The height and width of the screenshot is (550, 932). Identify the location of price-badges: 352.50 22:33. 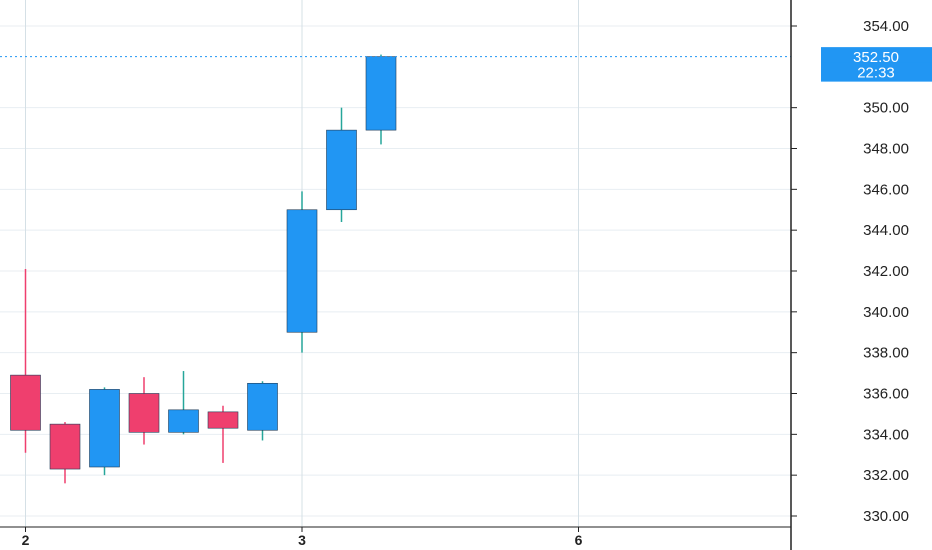
(876, 64).